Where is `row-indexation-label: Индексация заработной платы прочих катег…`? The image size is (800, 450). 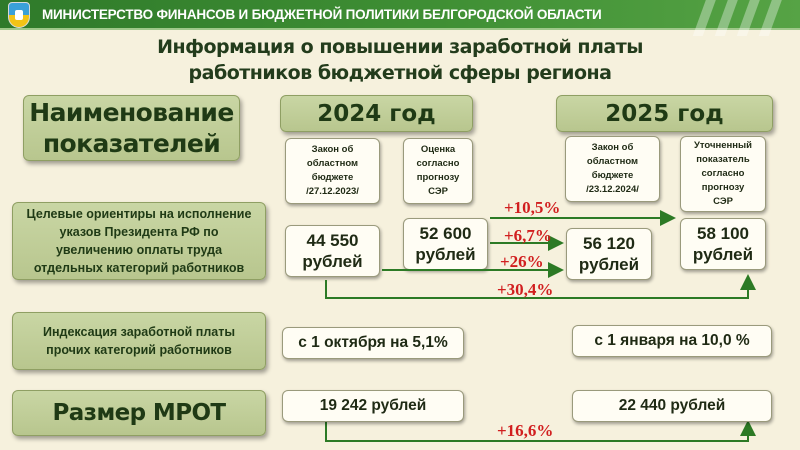 row-indexation-label: Индексация заработной платы прочих катег… is located at coordinates (139, 341).